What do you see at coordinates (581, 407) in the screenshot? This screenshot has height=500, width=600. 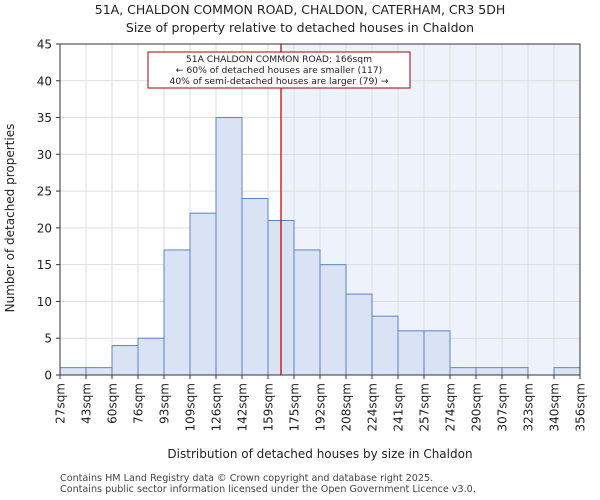 I see `x-tick-label: 356sqm` at bounding box center [581, 407].